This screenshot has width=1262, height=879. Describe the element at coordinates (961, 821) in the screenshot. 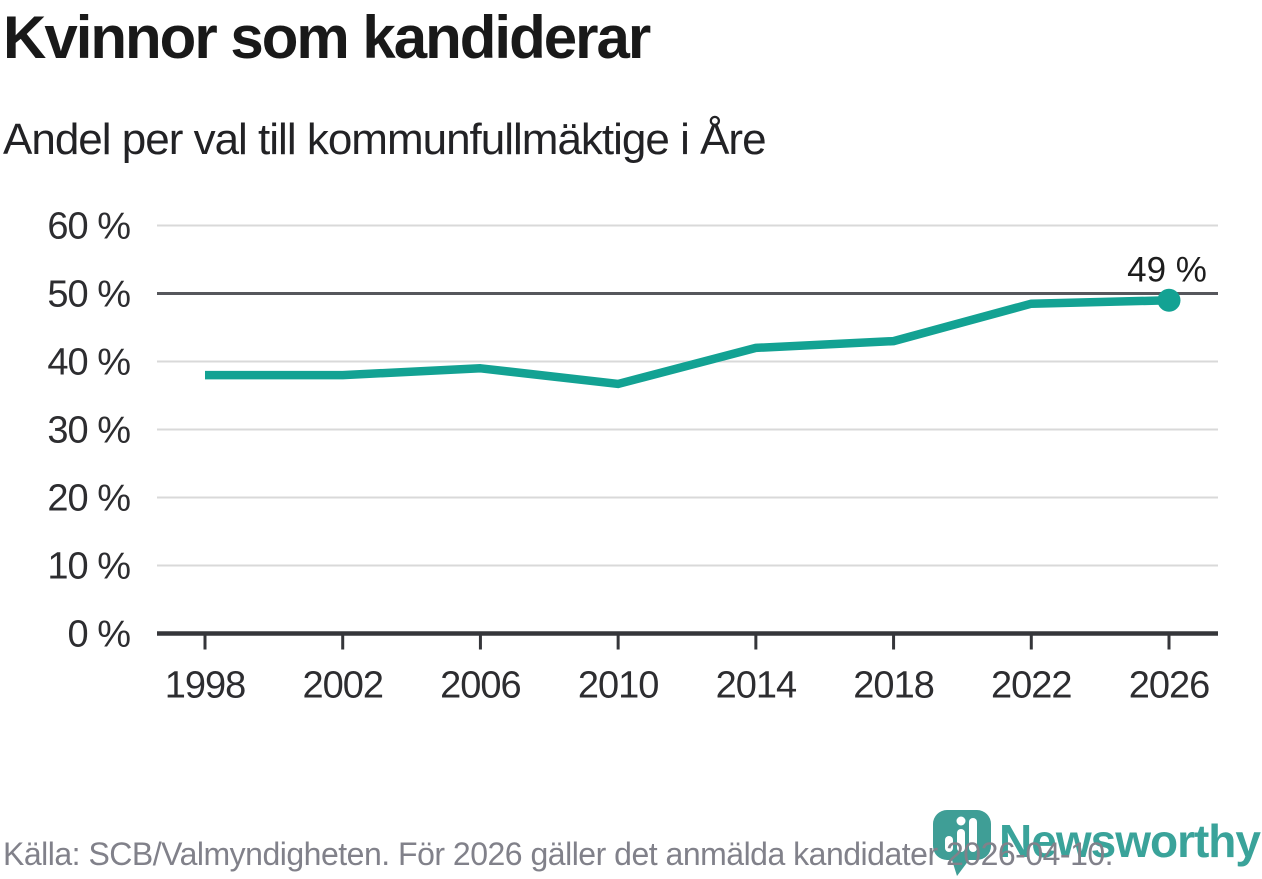

I see `logo-dot` at that location.